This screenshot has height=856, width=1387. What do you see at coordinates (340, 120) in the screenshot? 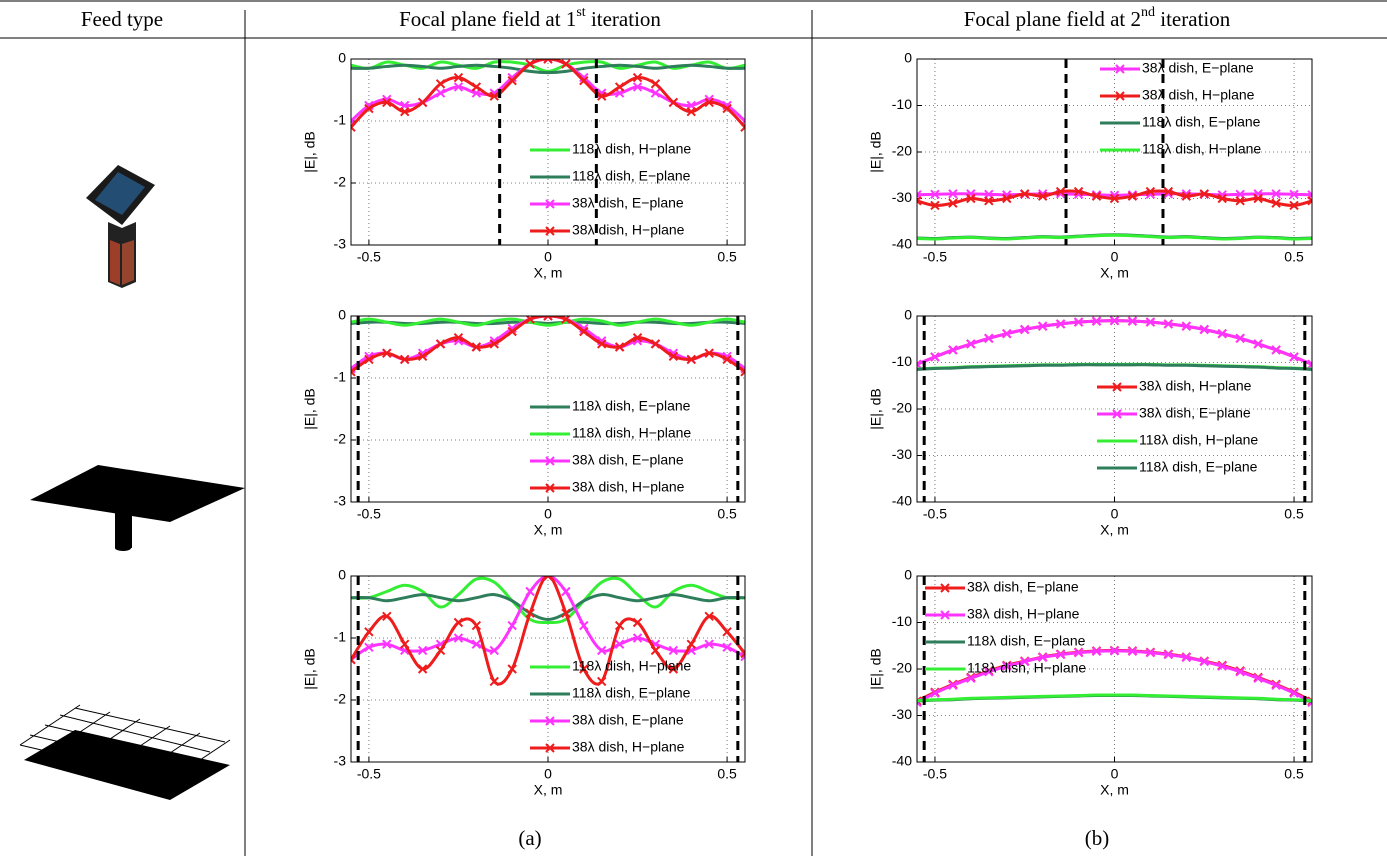
I see `y-tick-label: -1` at bounding box center [340, 120].